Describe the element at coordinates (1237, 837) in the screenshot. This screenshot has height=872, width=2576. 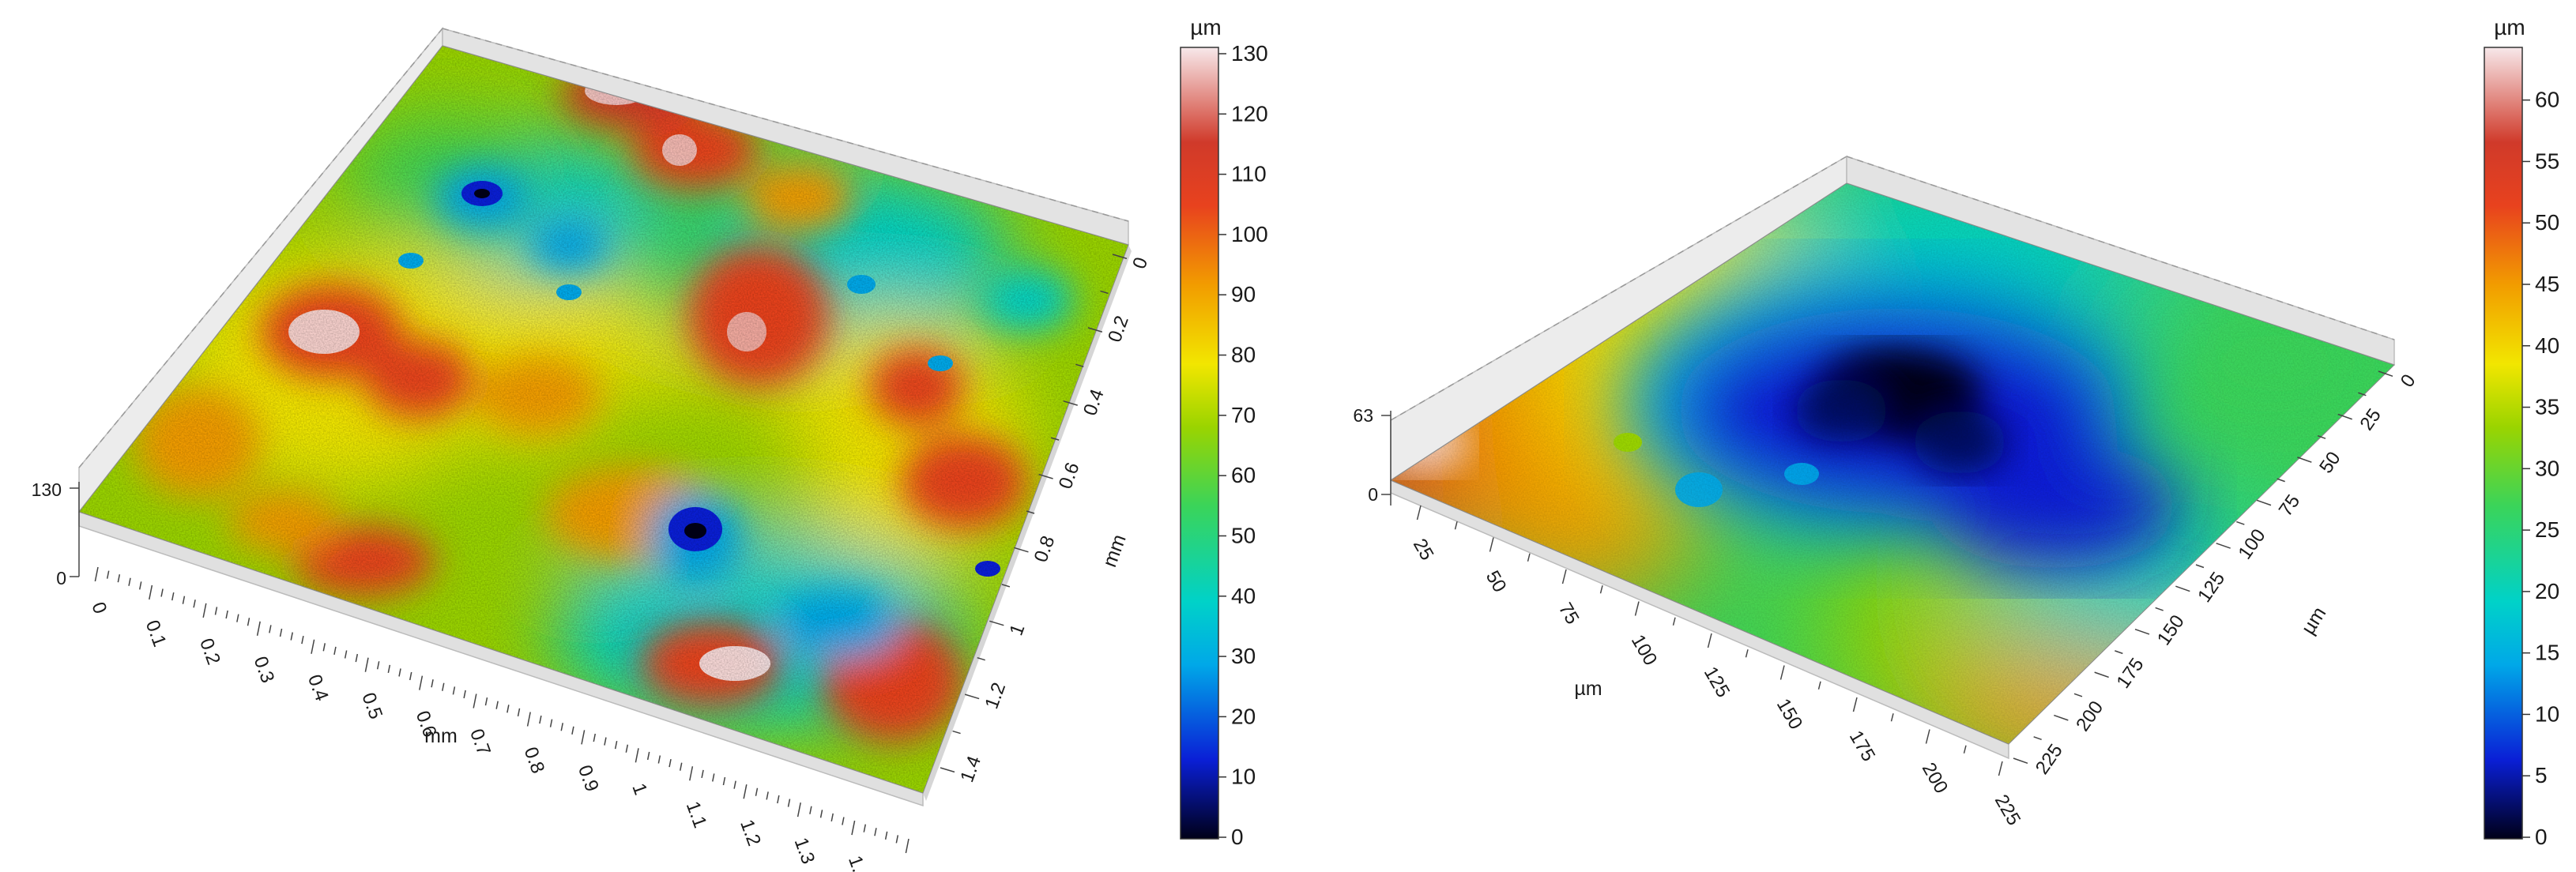
I see `colorbar-tick-label: 0` at that location.